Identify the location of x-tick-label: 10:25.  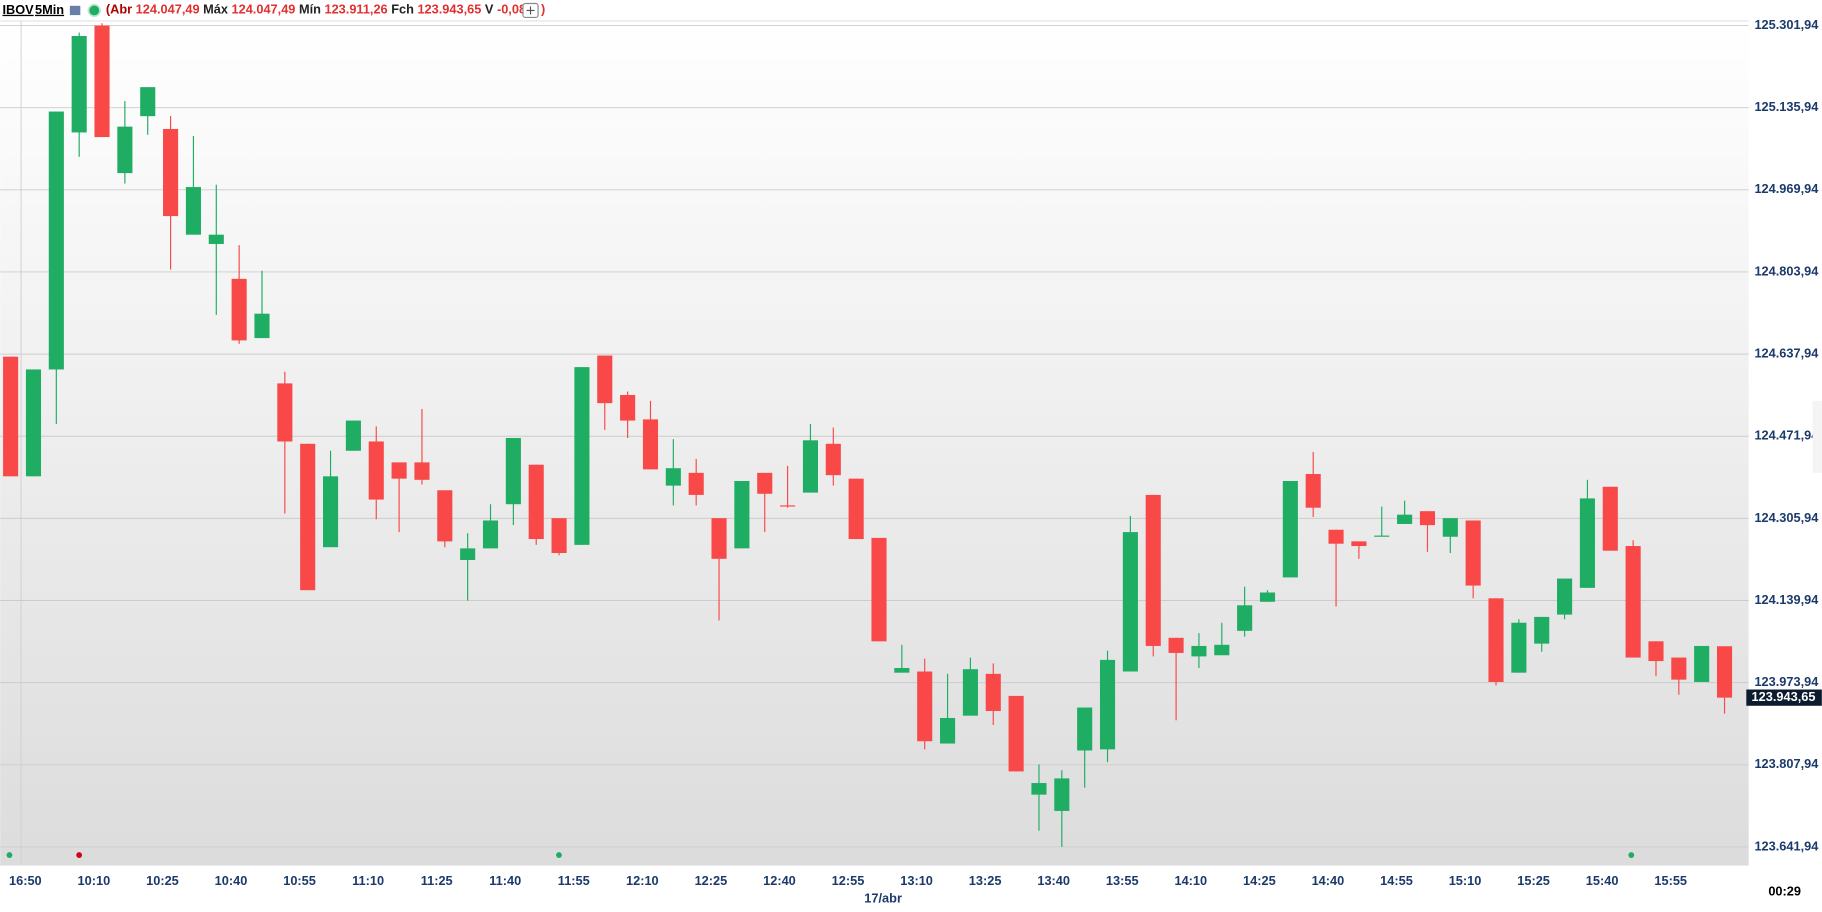
(162, 880).